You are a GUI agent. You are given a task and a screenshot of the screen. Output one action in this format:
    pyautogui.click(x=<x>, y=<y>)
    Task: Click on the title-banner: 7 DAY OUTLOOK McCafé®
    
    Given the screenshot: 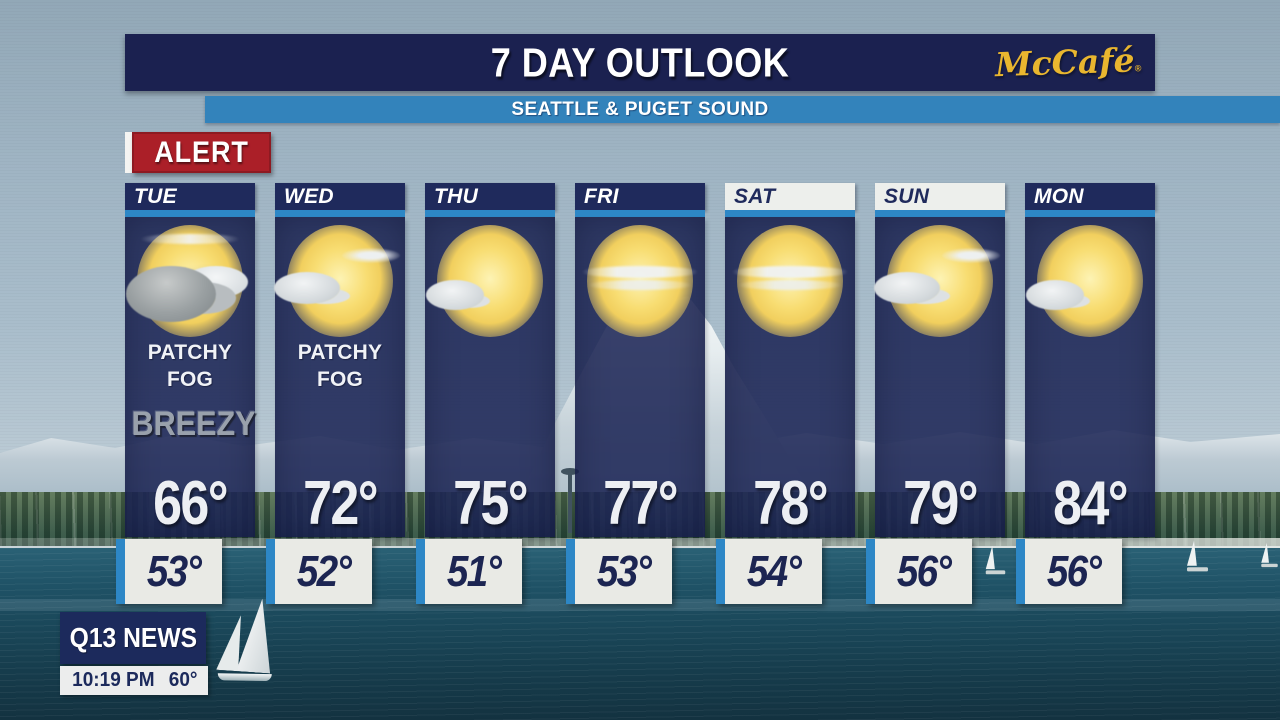 What is the action you would take?
    pyautogui.click(x=640, y=62)
    